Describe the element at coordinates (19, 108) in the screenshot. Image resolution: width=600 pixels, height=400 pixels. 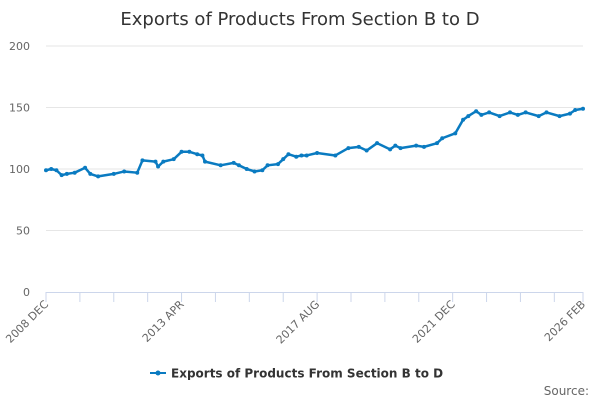
I see `y-tick-label: 150` at that location.